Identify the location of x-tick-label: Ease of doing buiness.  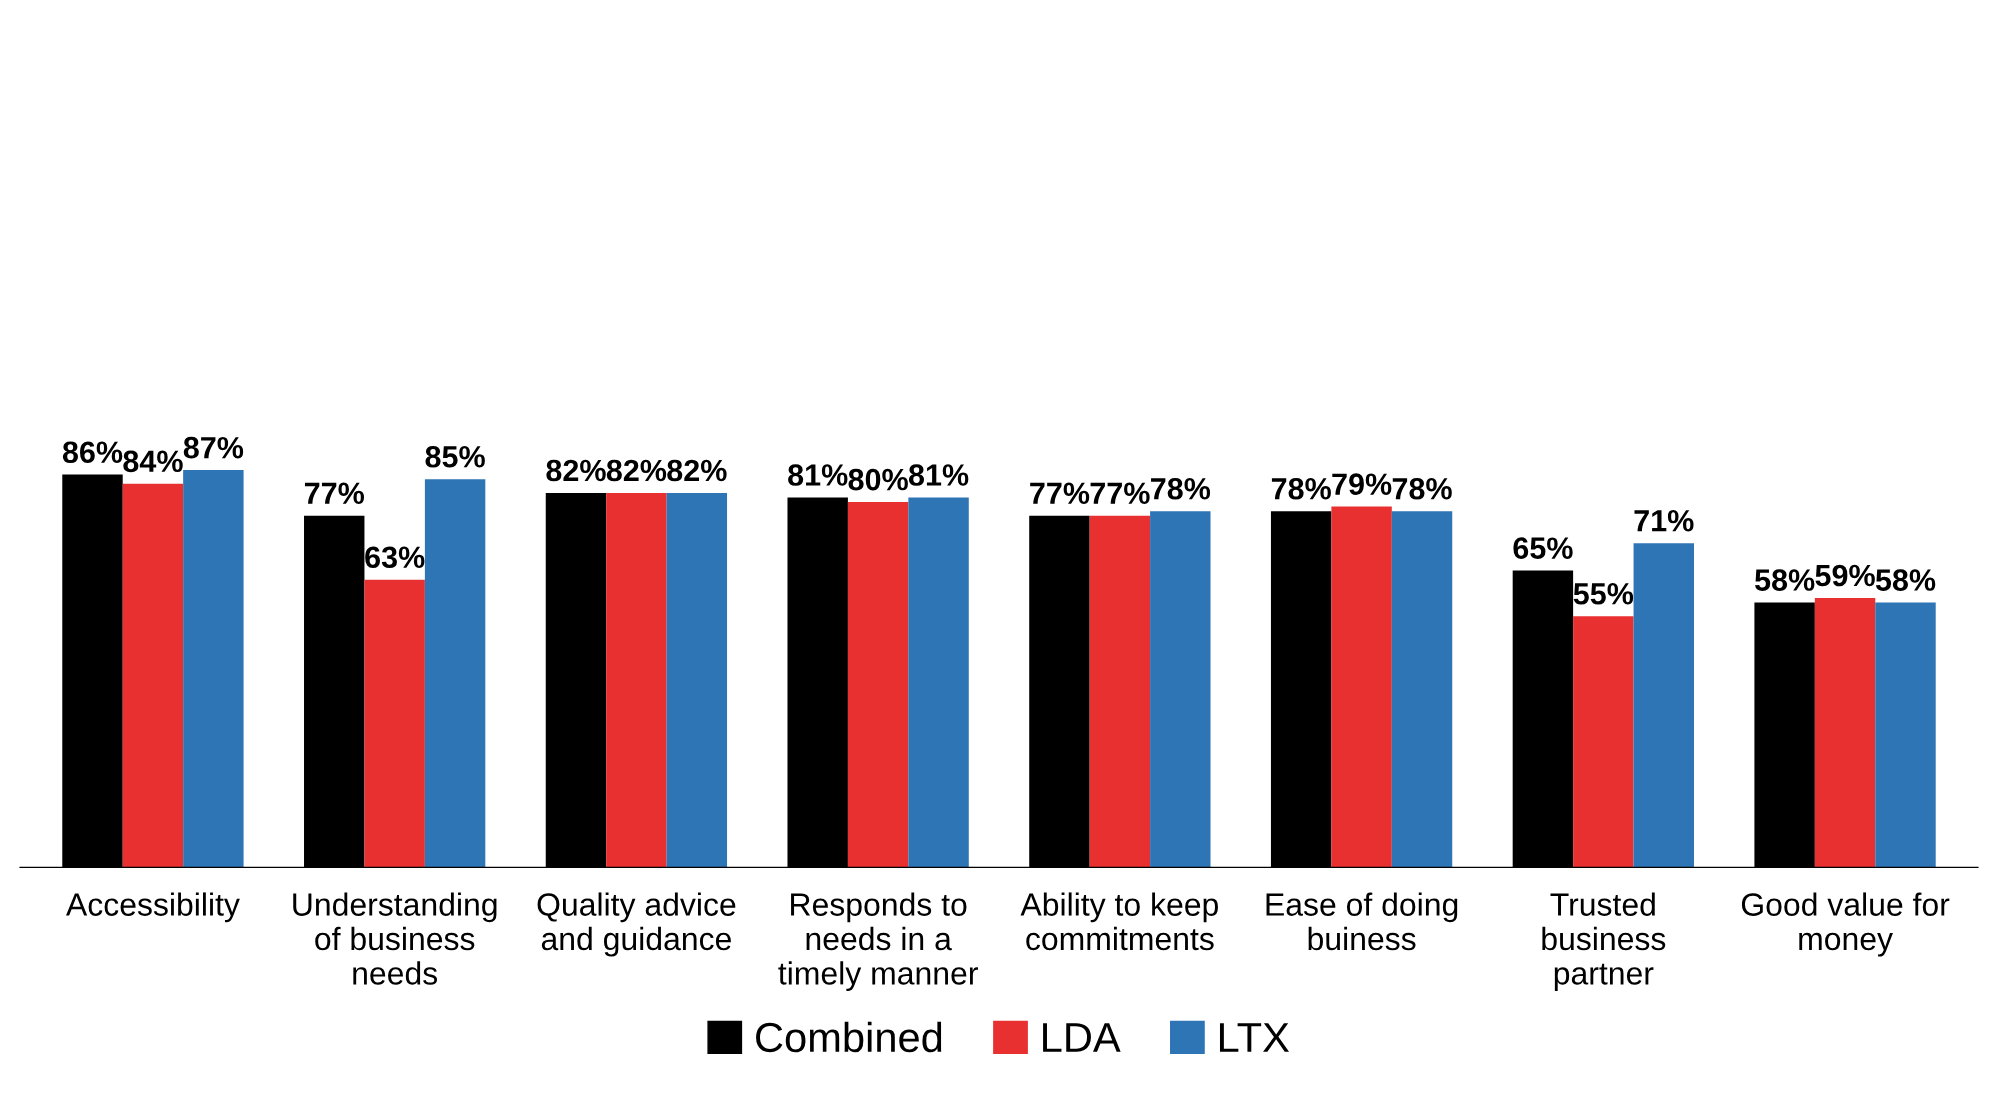
(1362, 921).